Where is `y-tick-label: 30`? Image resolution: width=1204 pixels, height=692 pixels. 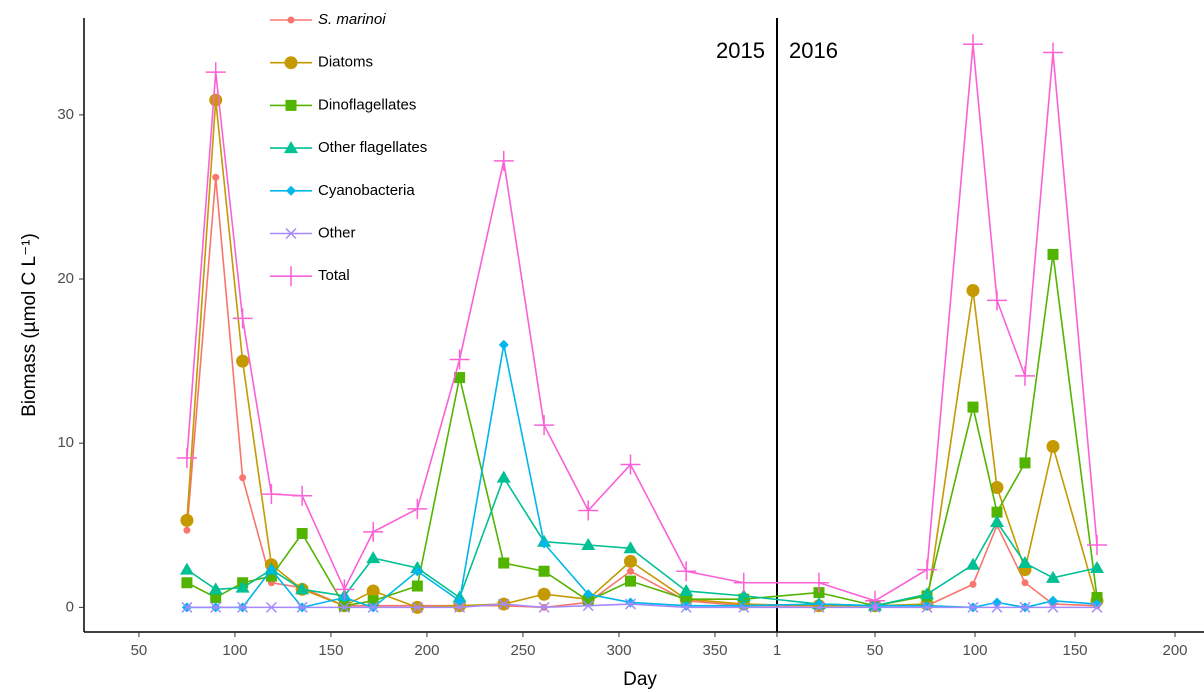 y-tick-label: 30 is located at coordinates (65, 114).